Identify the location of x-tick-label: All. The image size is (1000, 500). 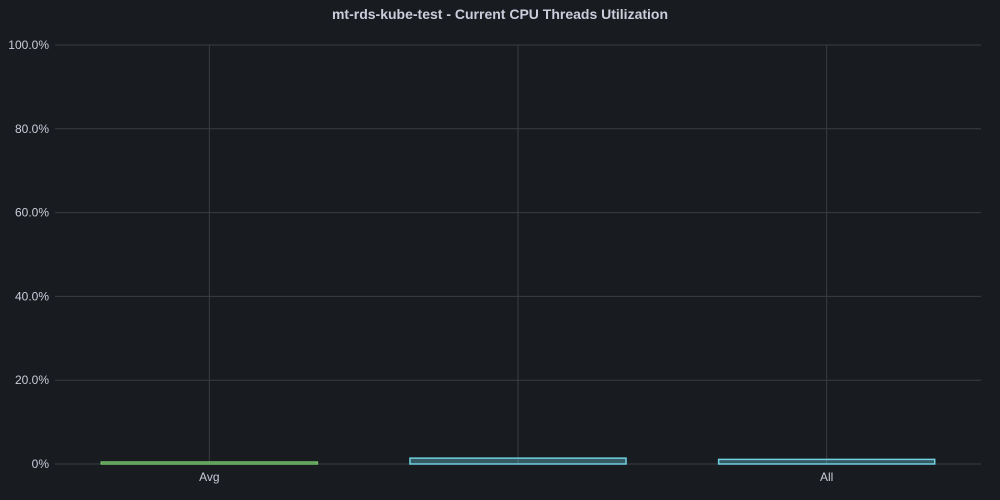
(826, 477).